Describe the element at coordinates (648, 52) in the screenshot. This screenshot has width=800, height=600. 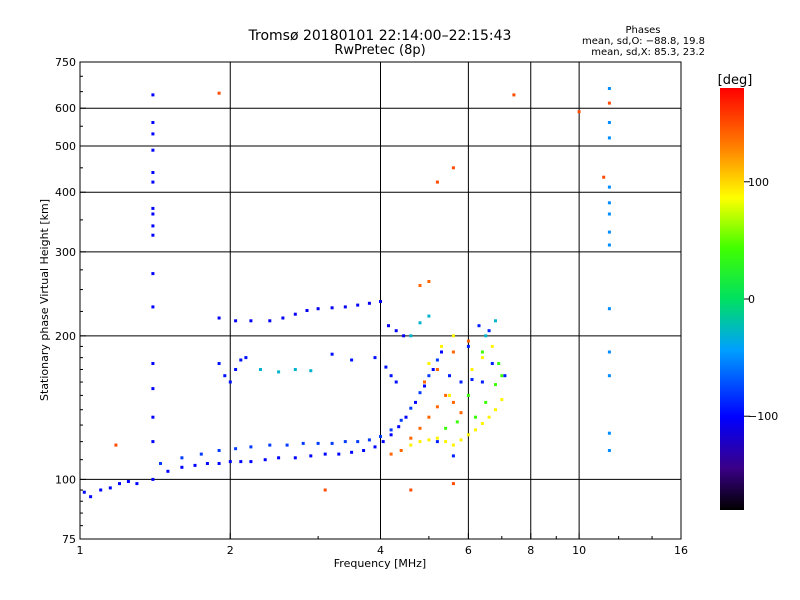
I see `stats-x-line: mean, sd,X: 85.3, 23.2` at that location.